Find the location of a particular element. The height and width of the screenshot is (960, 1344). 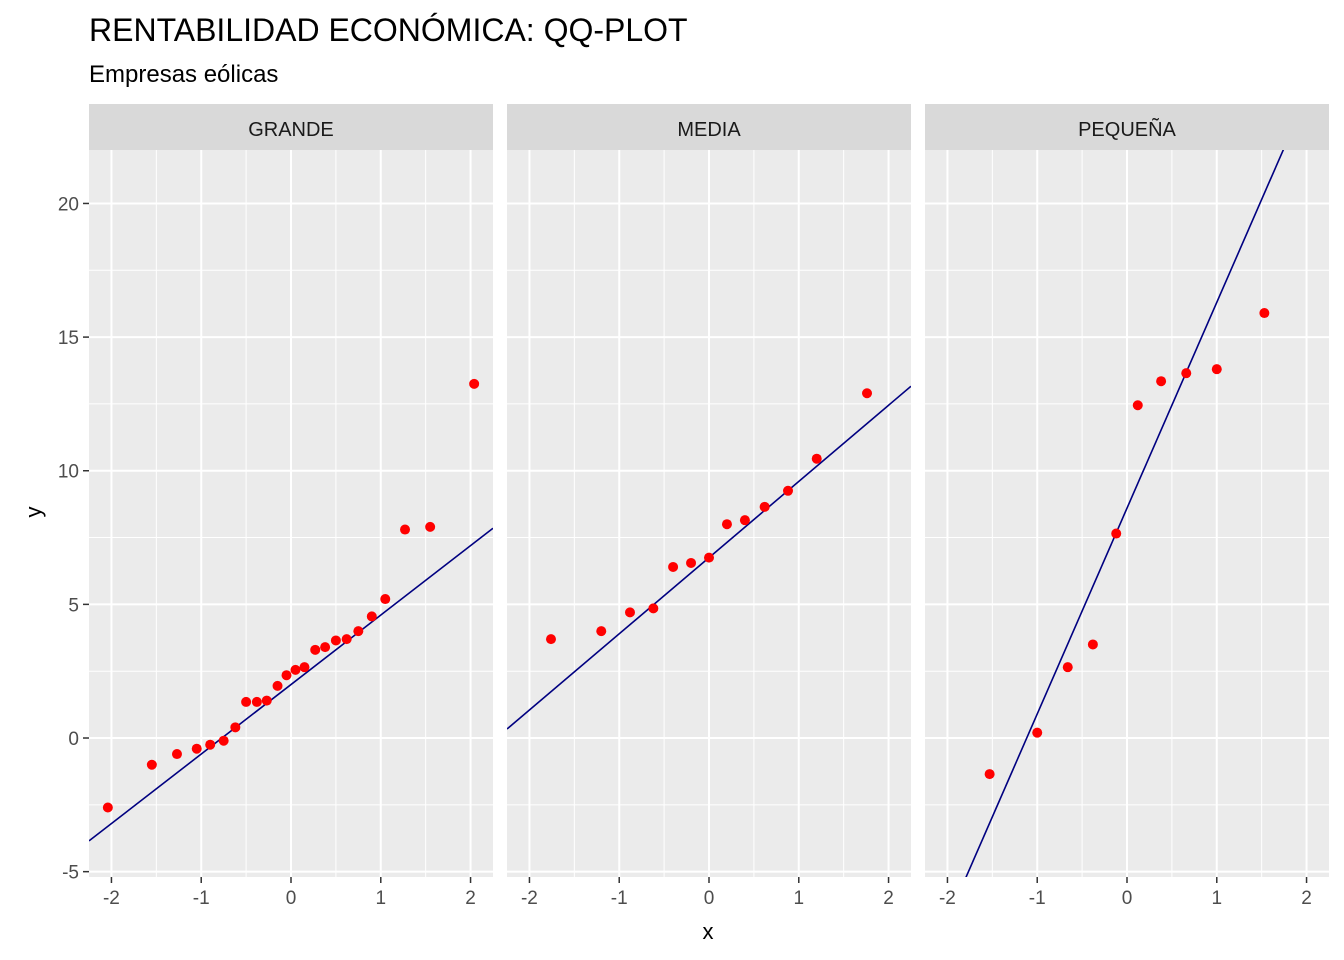

x-axis-title: x is located at coordinates (708, 931).